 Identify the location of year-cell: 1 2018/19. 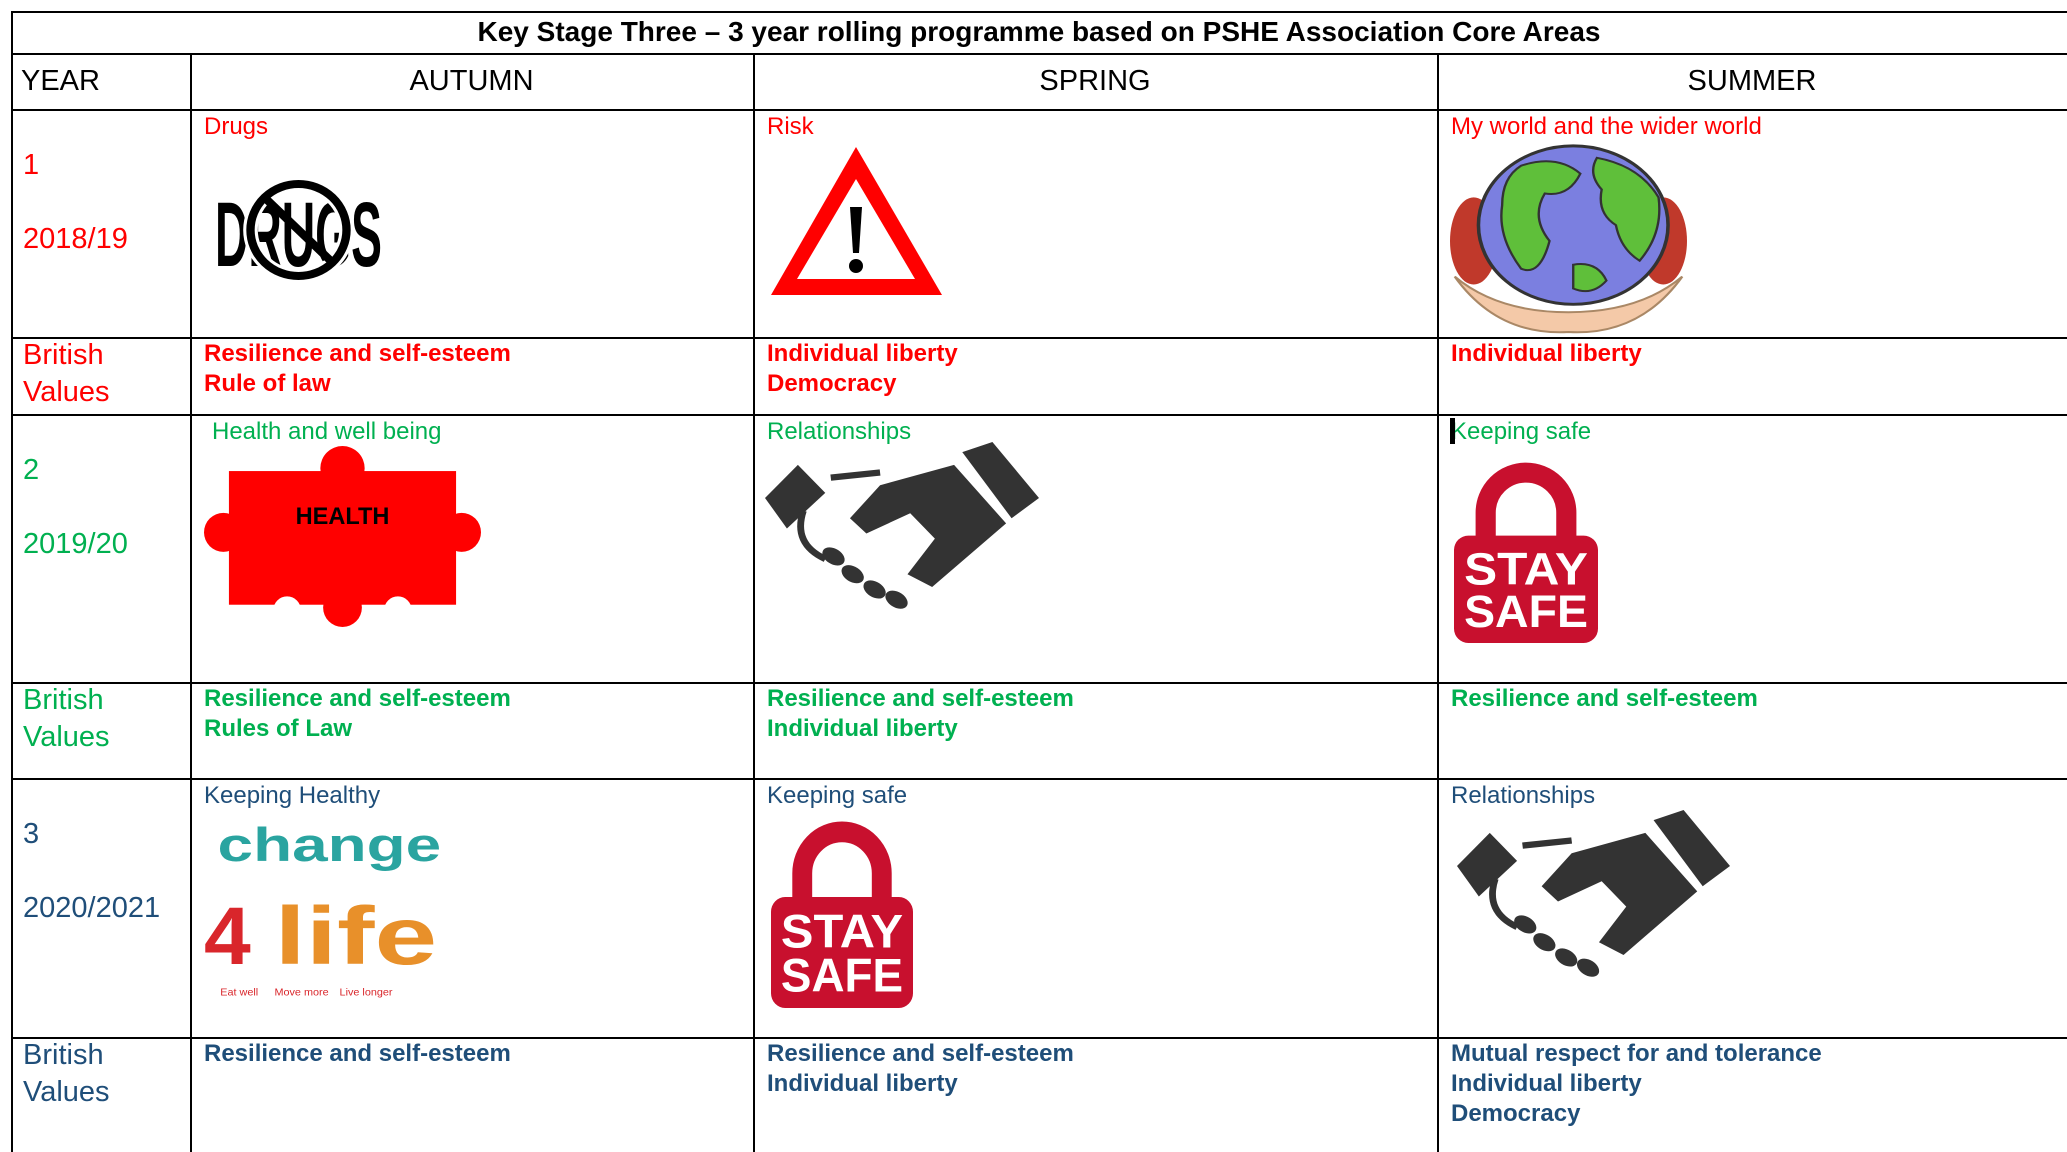
(100, 223).